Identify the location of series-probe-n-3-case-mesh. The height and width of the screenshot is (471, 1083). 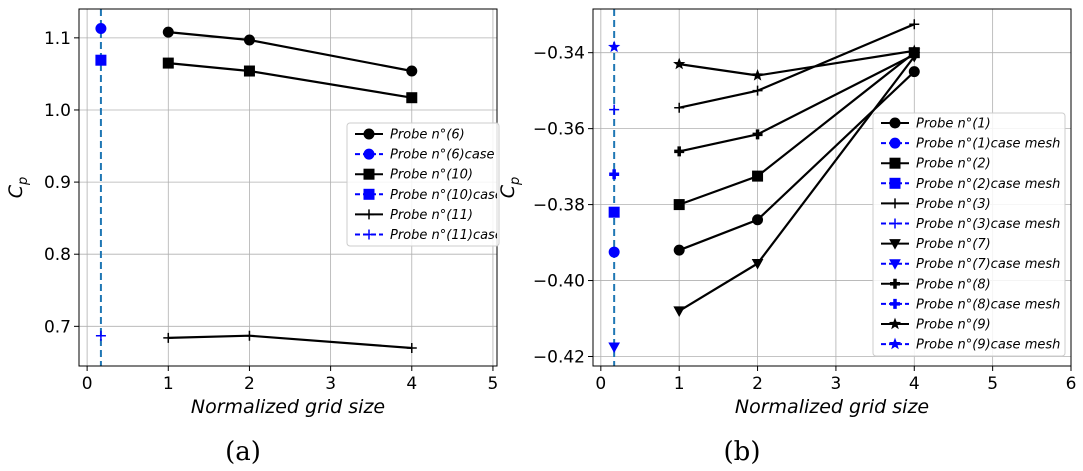
(614, 109).